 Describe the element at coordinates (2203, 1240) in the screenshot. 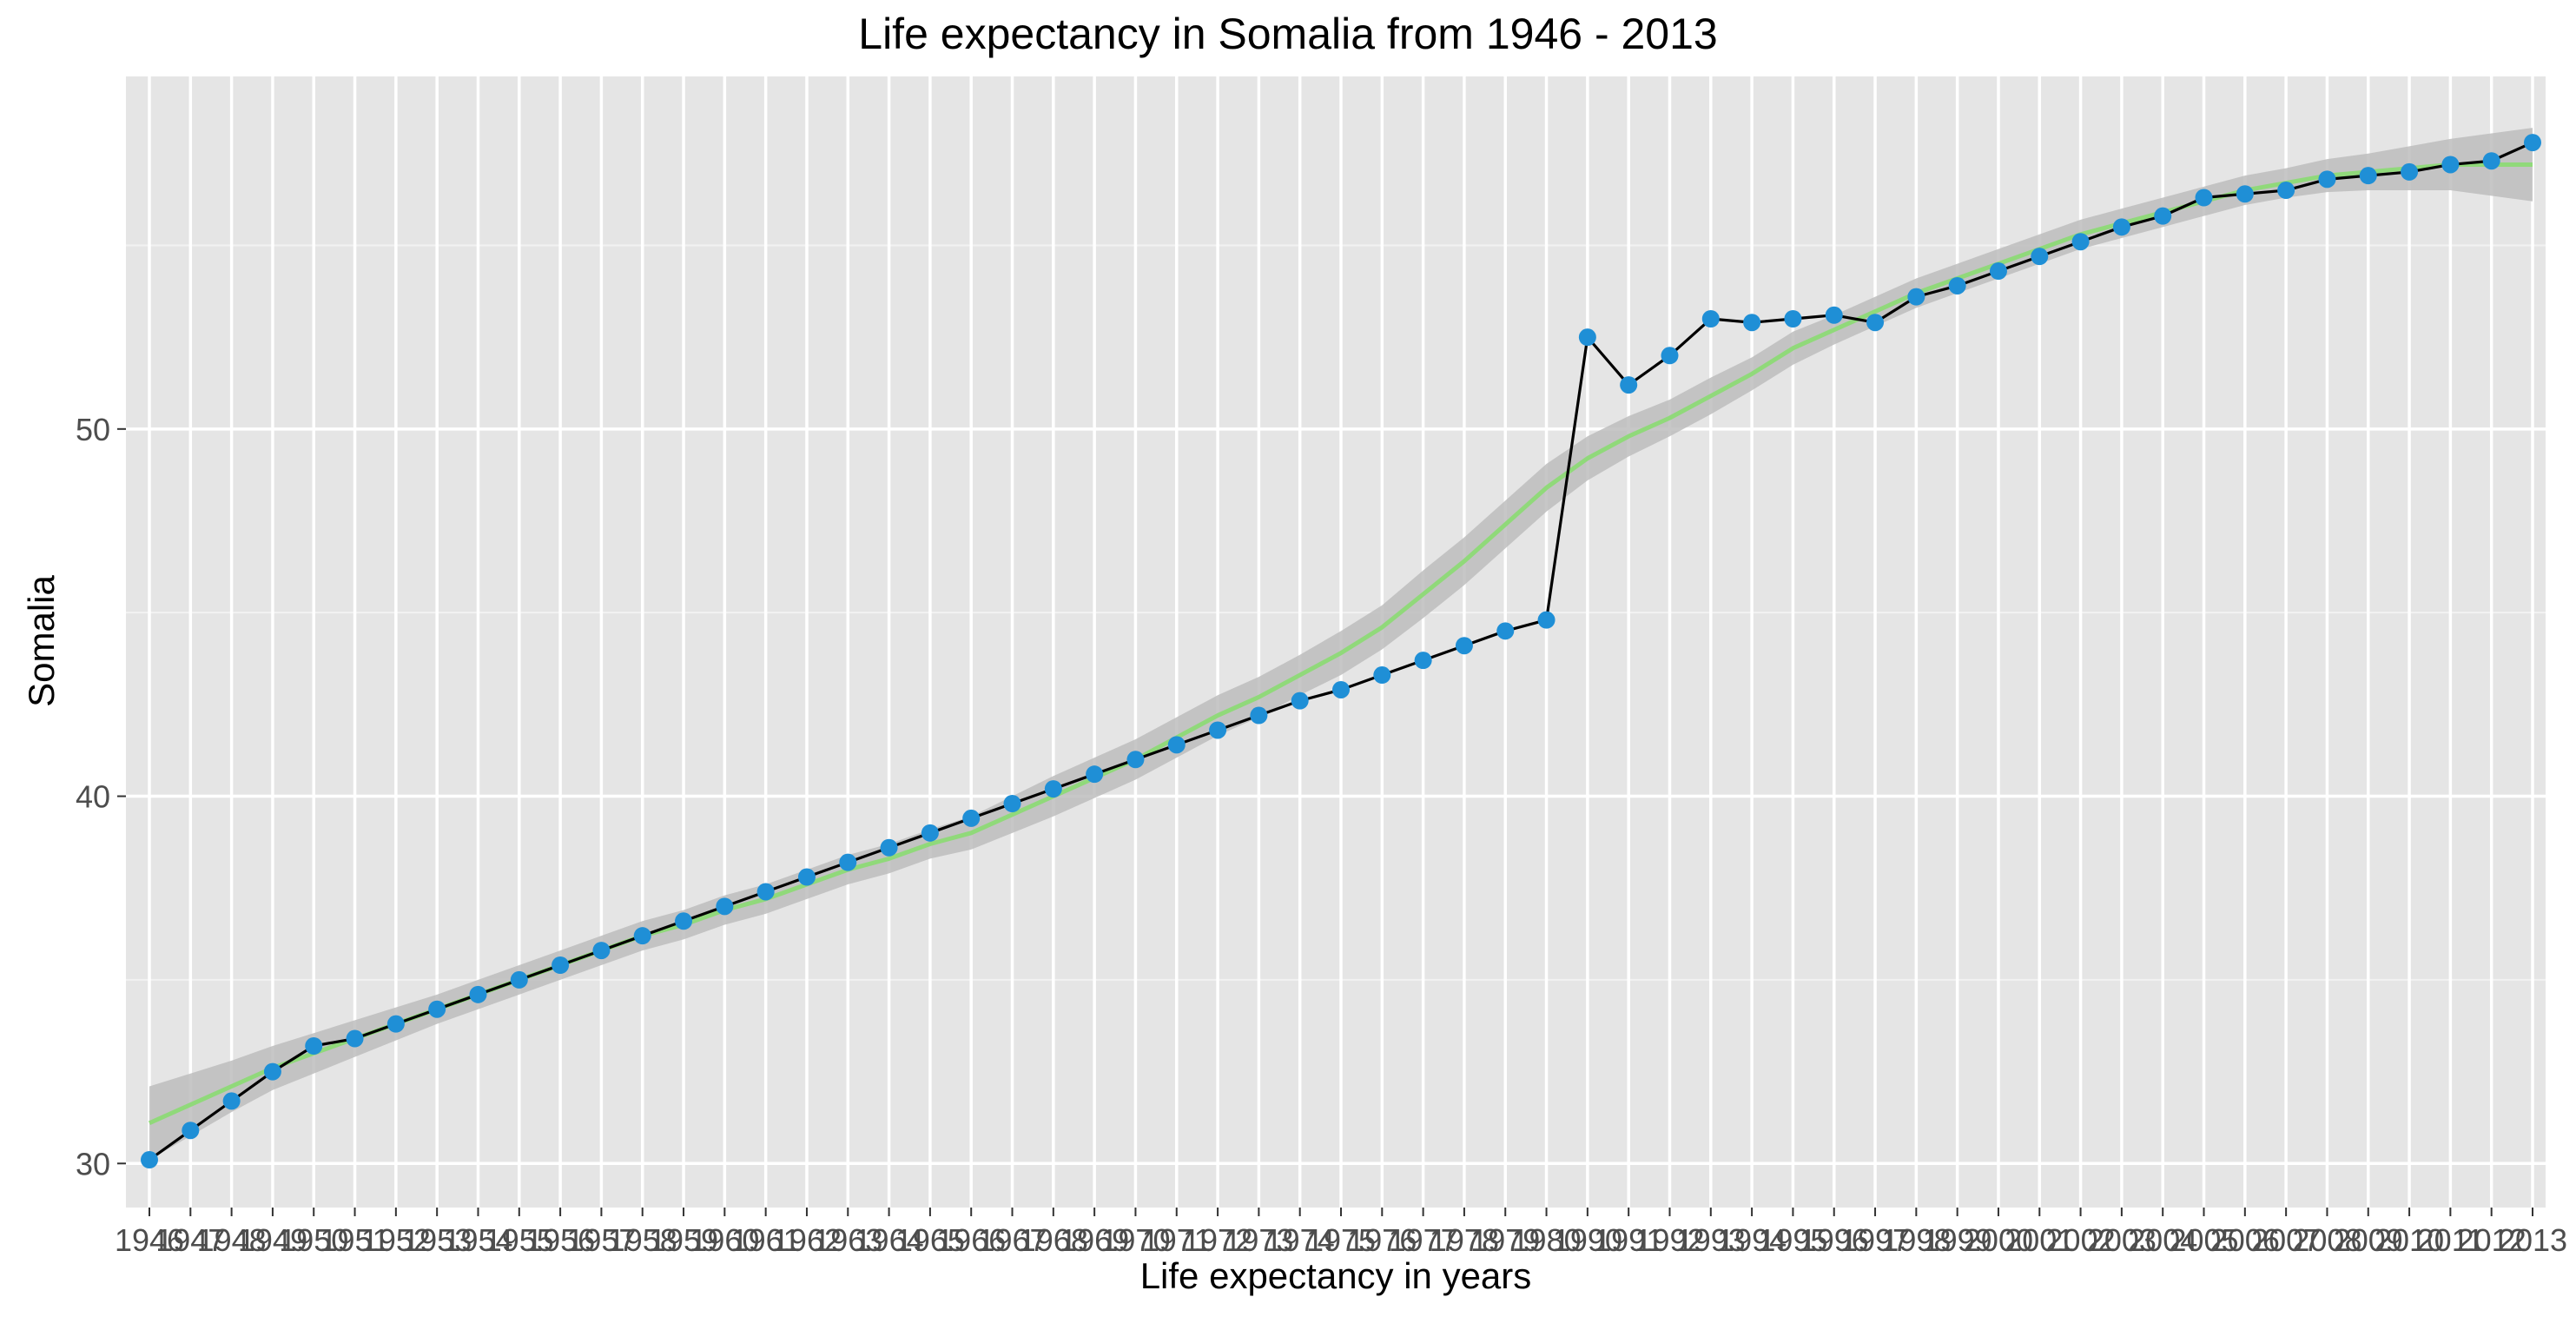

I see `x-tick-label: 2005` at that location.